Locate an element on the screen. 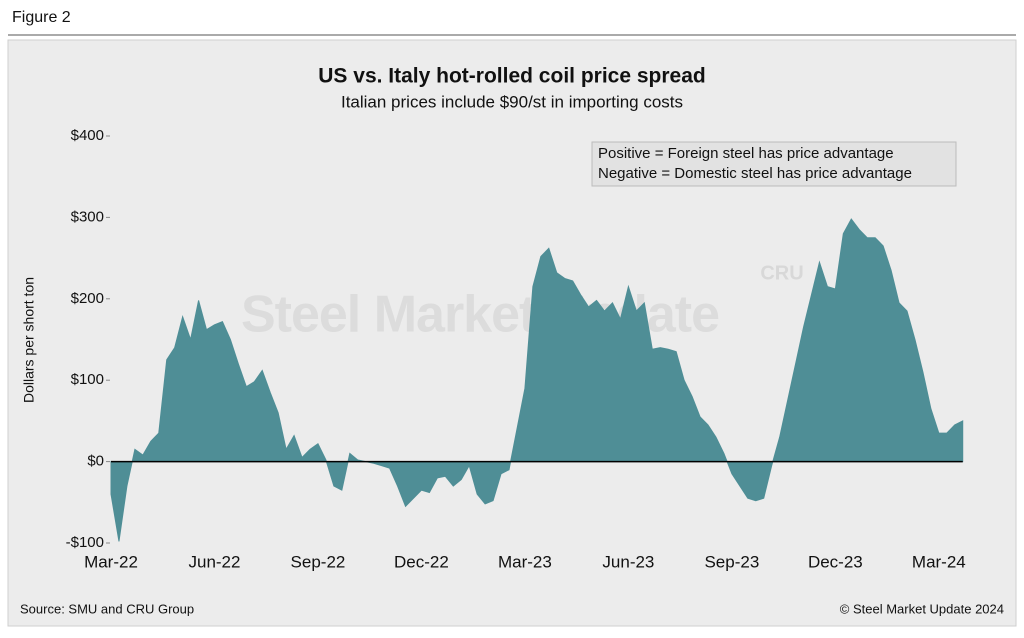  y-tick-label: $400 is located at coordinates (87, 135).